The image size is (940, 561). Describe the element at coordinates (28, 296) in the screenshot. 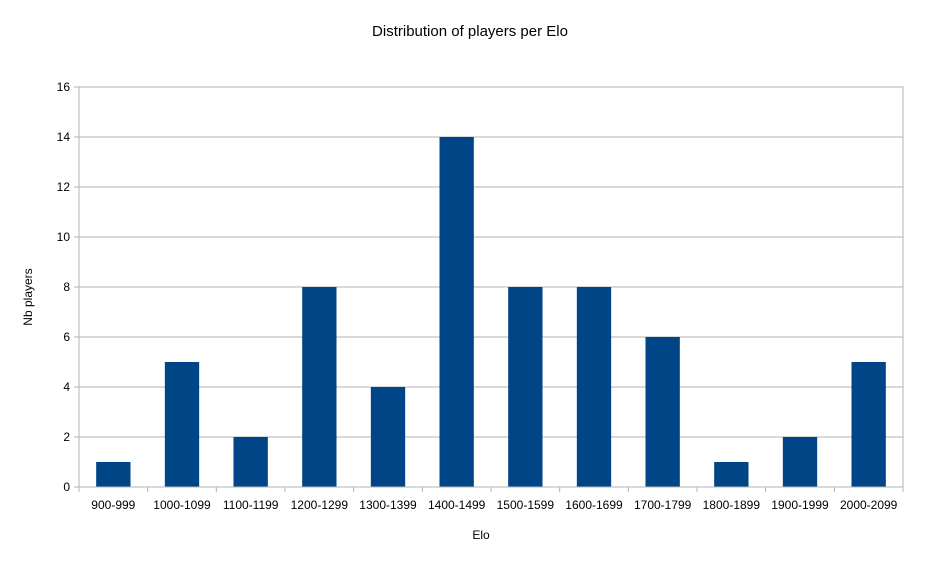

I see `y-axis-label: Nb players` at that location.